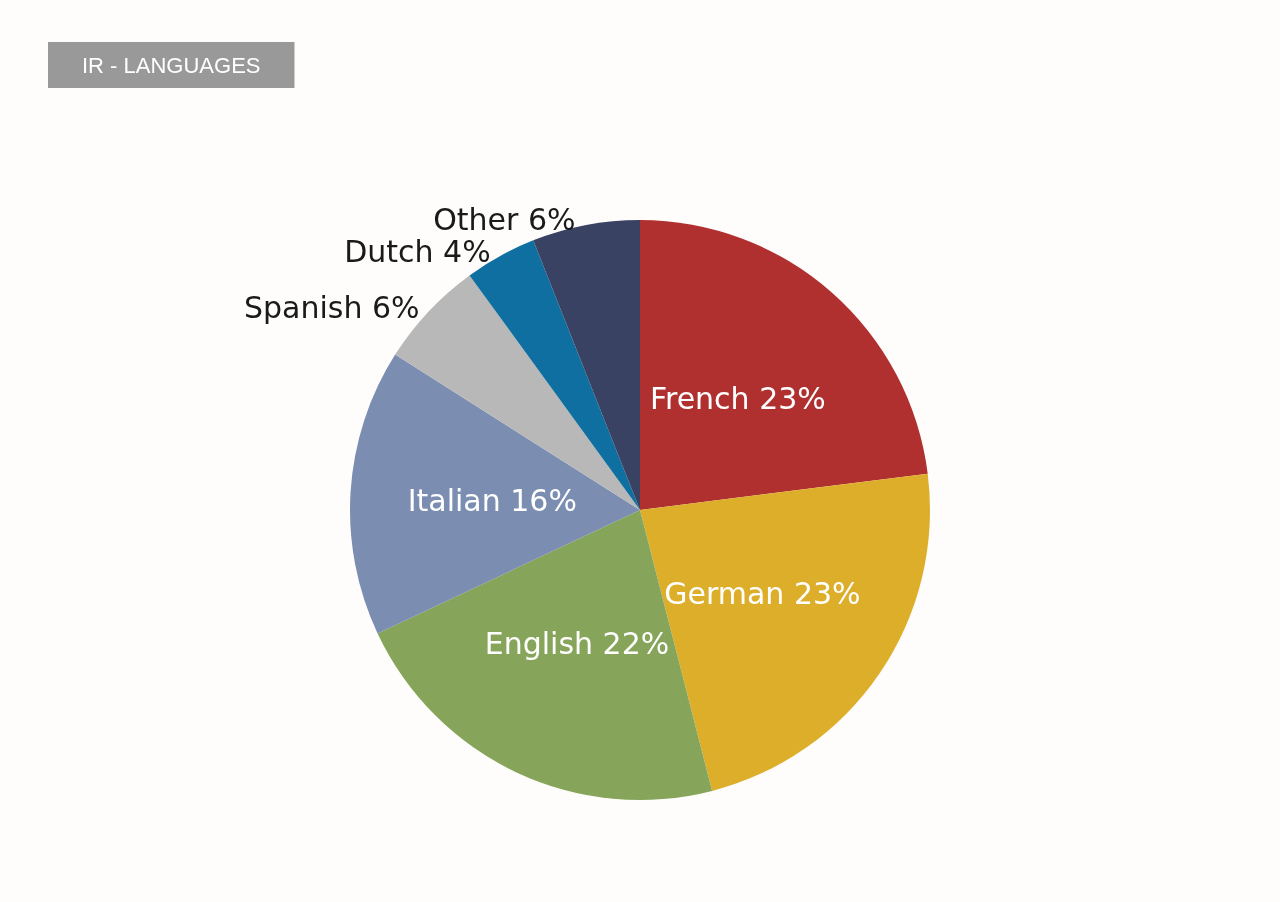 The height and width of the screenshot is (902, 1280). I want to click on slice-label: Spanish 6%, so click(331, 307).